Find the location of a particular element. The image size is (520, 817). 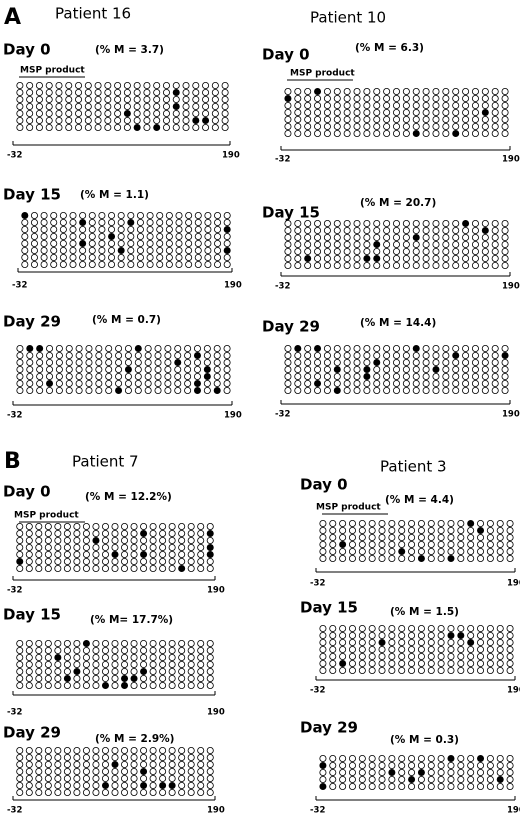

axis-end: 190 is located at coordinates (231, 156).